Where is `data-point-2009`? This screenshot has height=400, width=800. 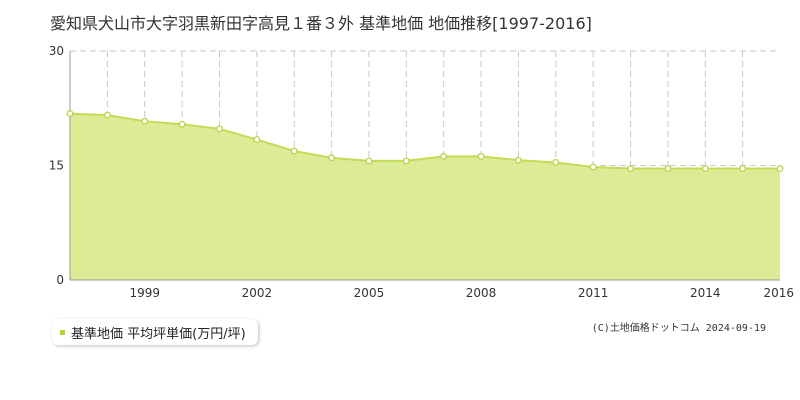 data-point-2009 is located at coordinates (518, 160).